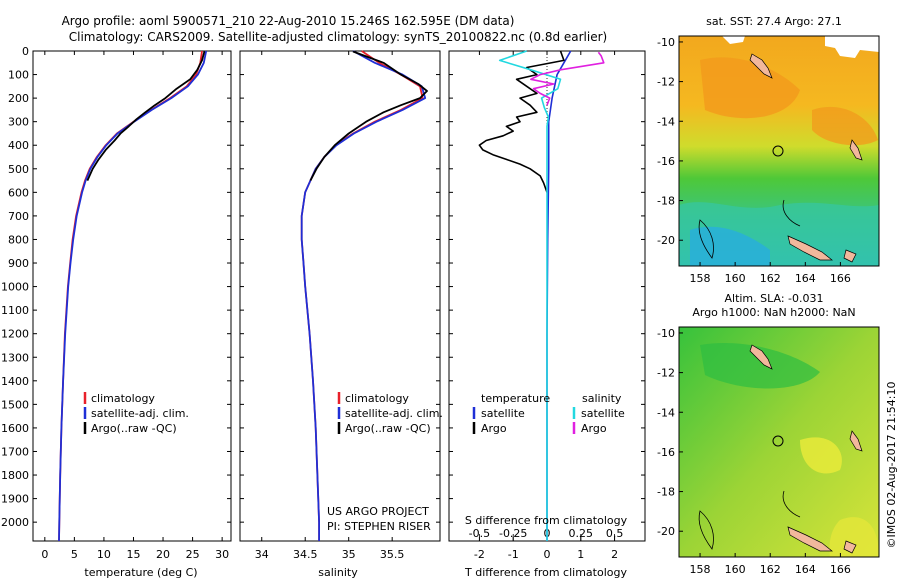 Image resolution: width=900 pixels, height=580 pixels. What do you see at coordinates (305, 554) in the screenshot?
I see `x-tick-label: 34.5` at bounding box center [305, 554].